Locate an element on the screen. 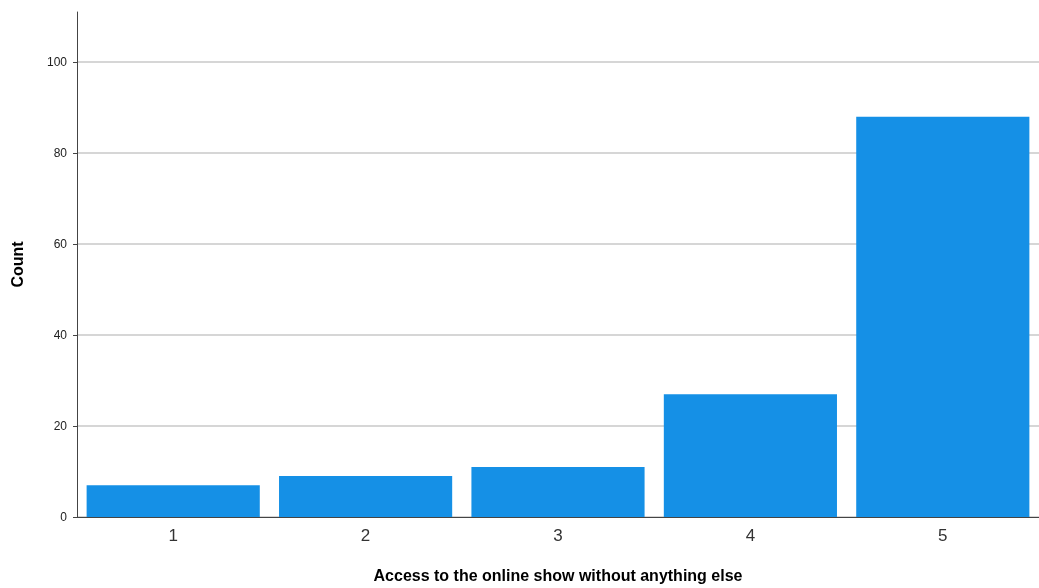 The image size is (1039, 588). y-tick-label: 60 is located at coordinates (60, 244).